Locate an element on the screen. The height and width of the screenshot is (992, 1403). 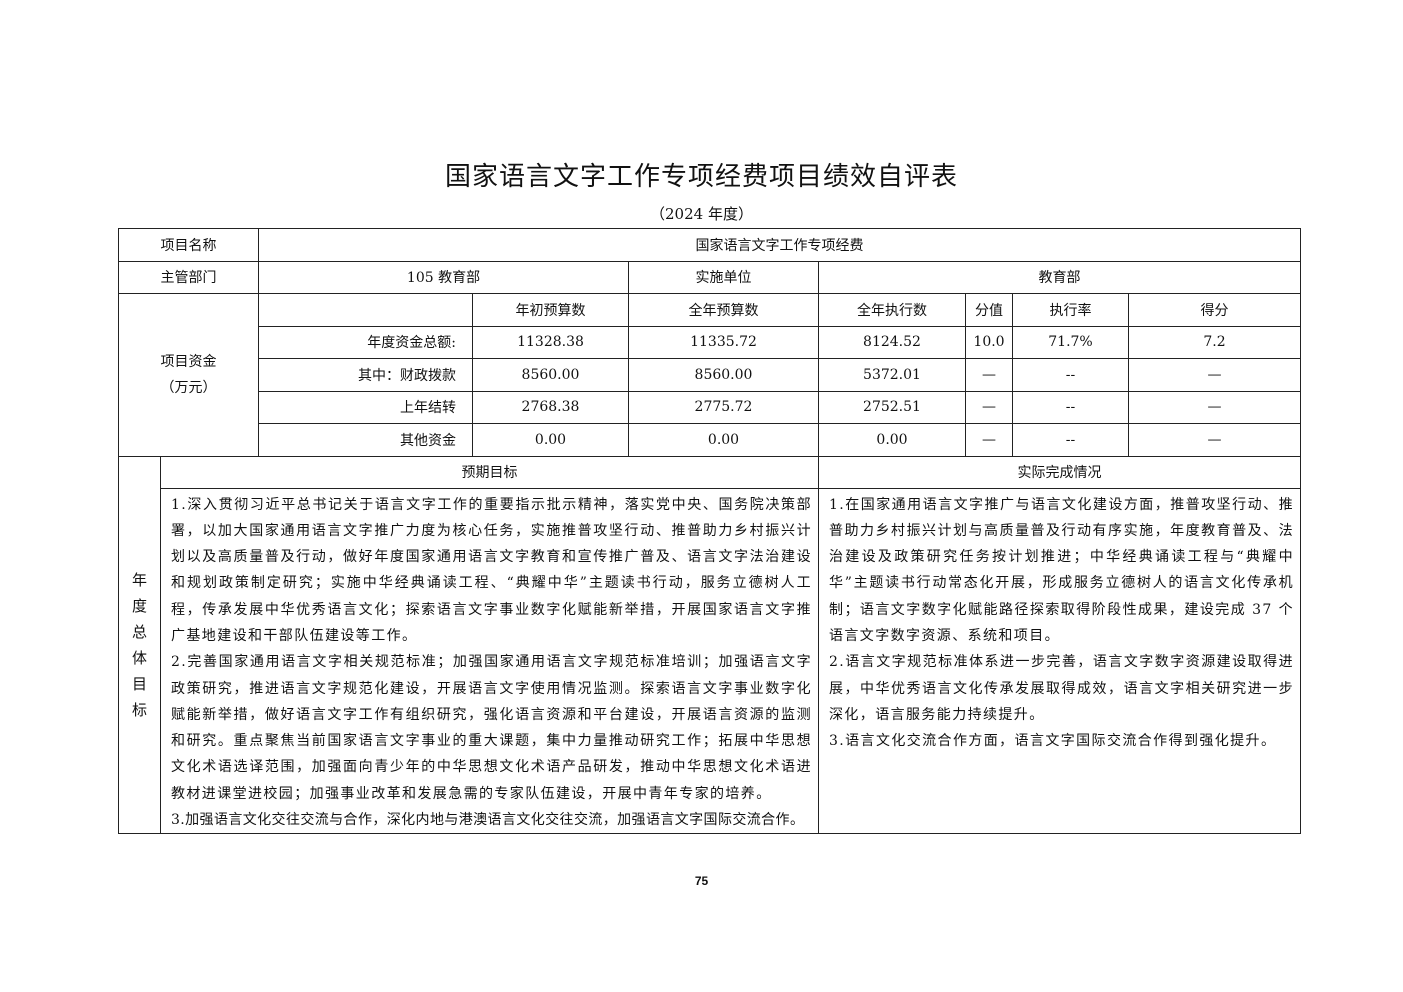
cell: 10.0 is located at coordinates (989, 342).